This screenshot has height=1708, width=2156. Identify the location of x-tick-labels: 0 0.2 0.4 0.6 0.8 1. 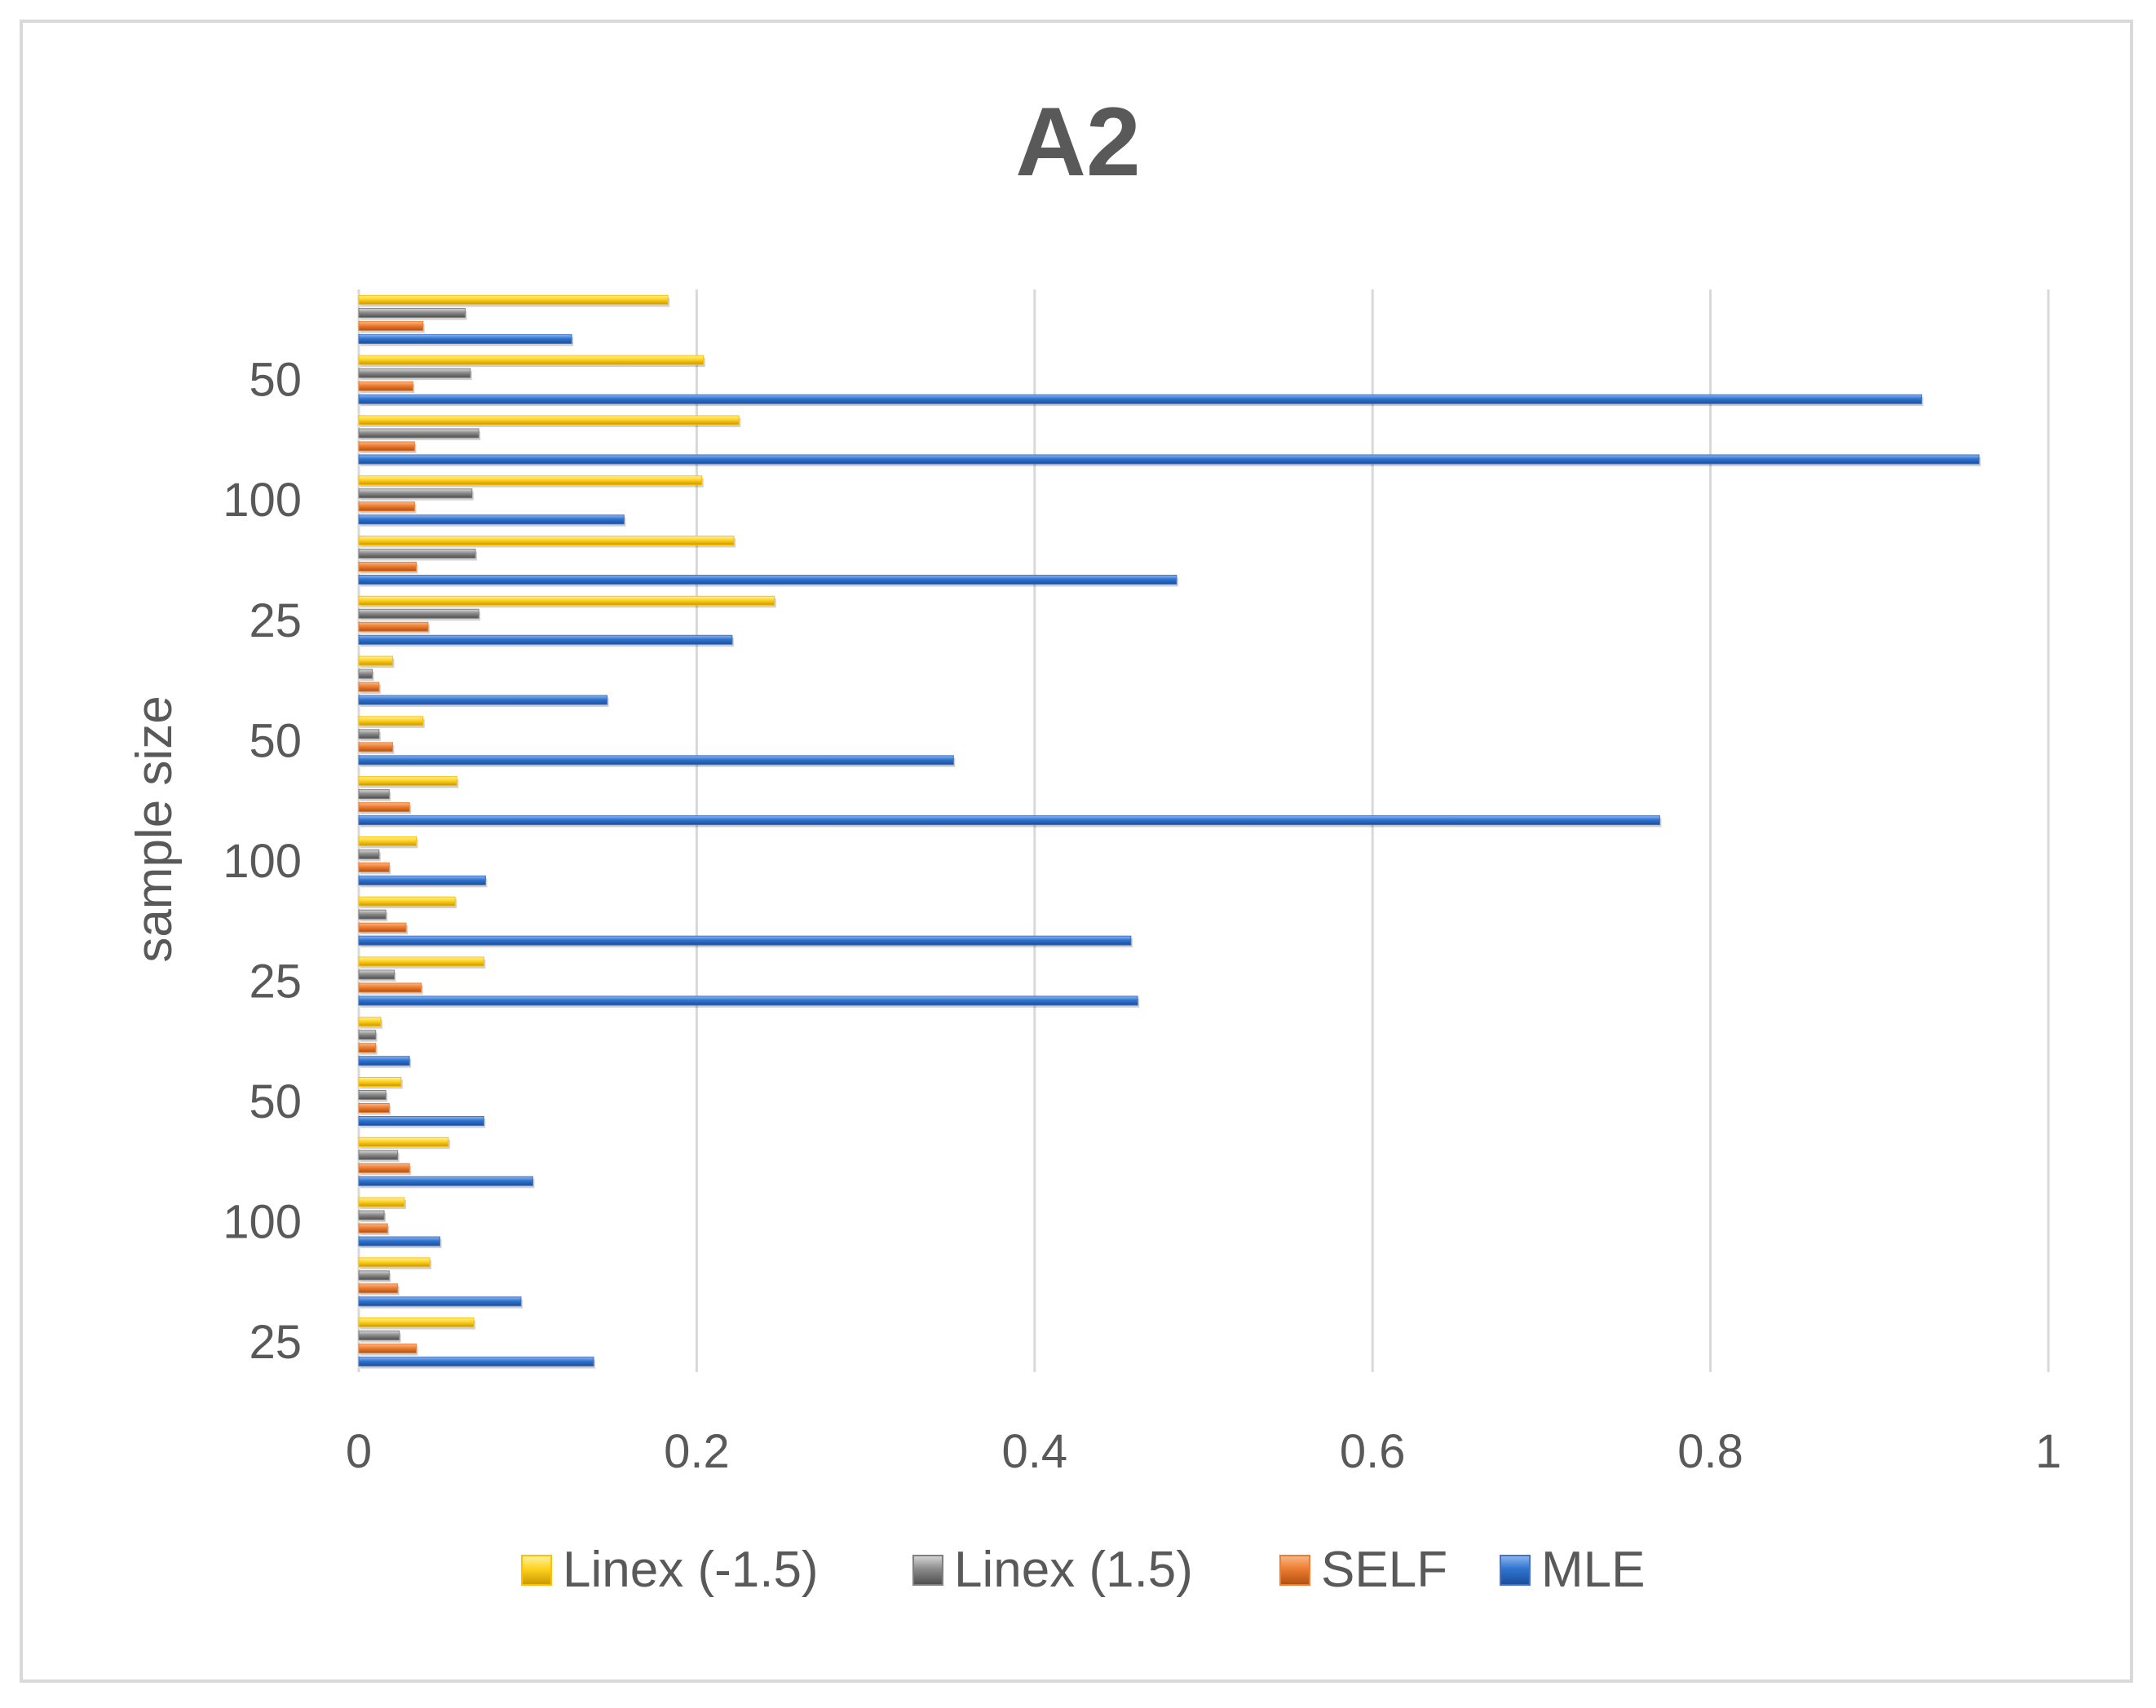
(1203, 1451).